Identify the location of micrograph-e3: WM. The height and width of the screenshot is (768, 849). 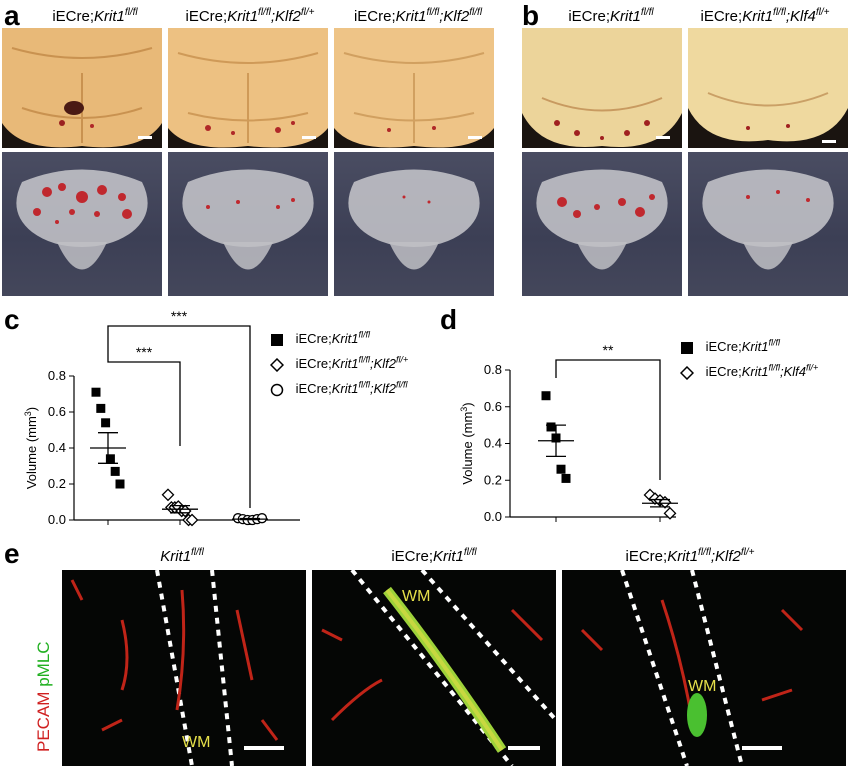
(704, 668).